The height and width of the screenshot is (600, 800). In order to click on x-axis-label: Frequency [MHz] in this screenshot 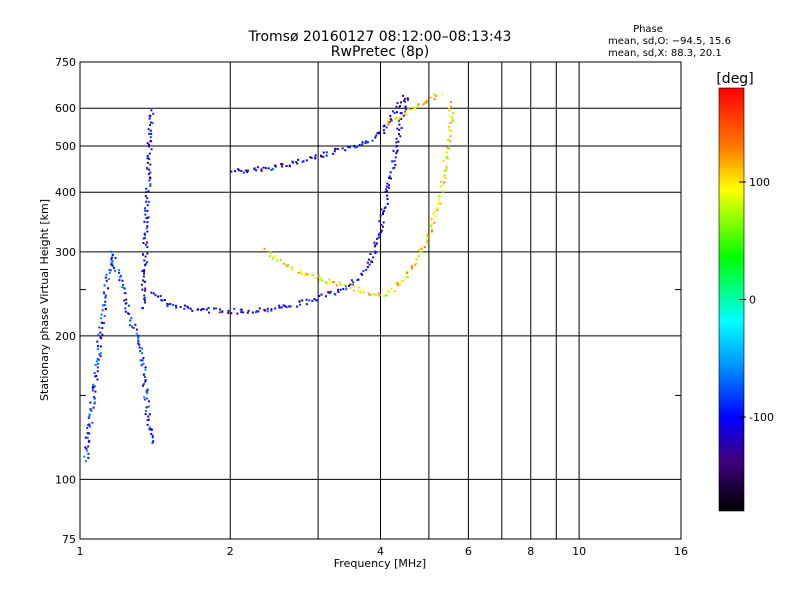, I will do `click(380, 563)`.